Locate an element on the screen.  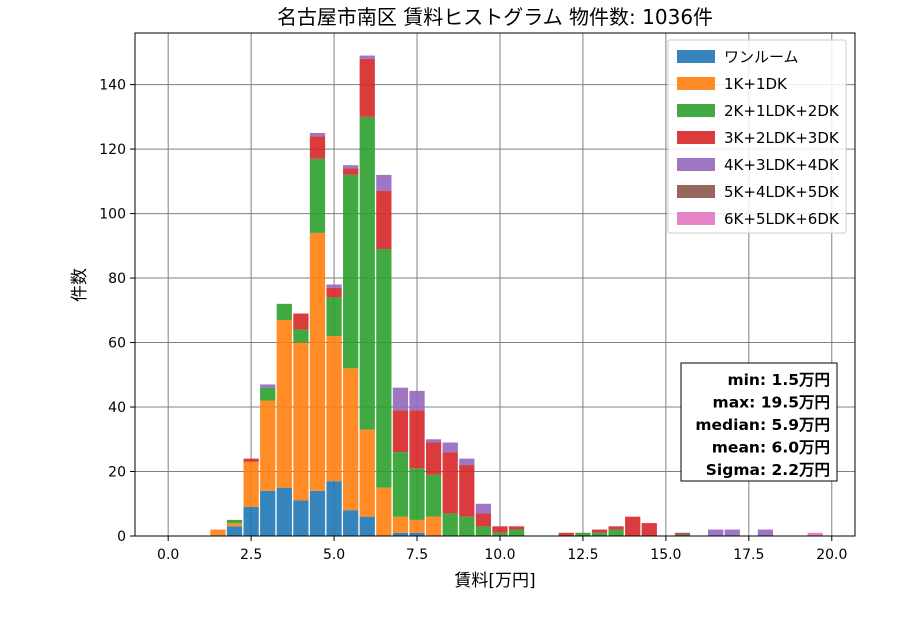
x-tick-label: 17.5 is located at coordinates (748, 555).